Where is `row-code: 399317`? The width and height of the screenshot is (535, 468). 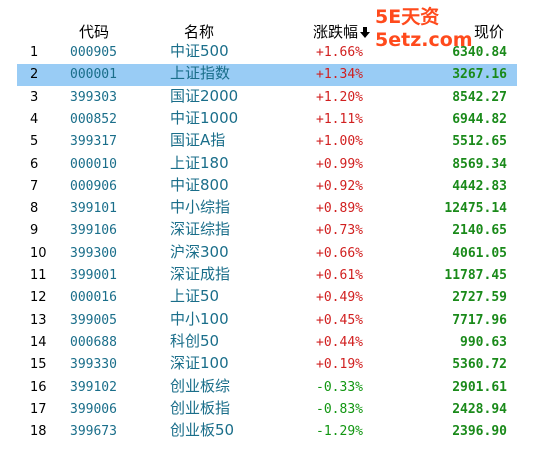
row-code: 399317 is located at coordinates (93, 142).